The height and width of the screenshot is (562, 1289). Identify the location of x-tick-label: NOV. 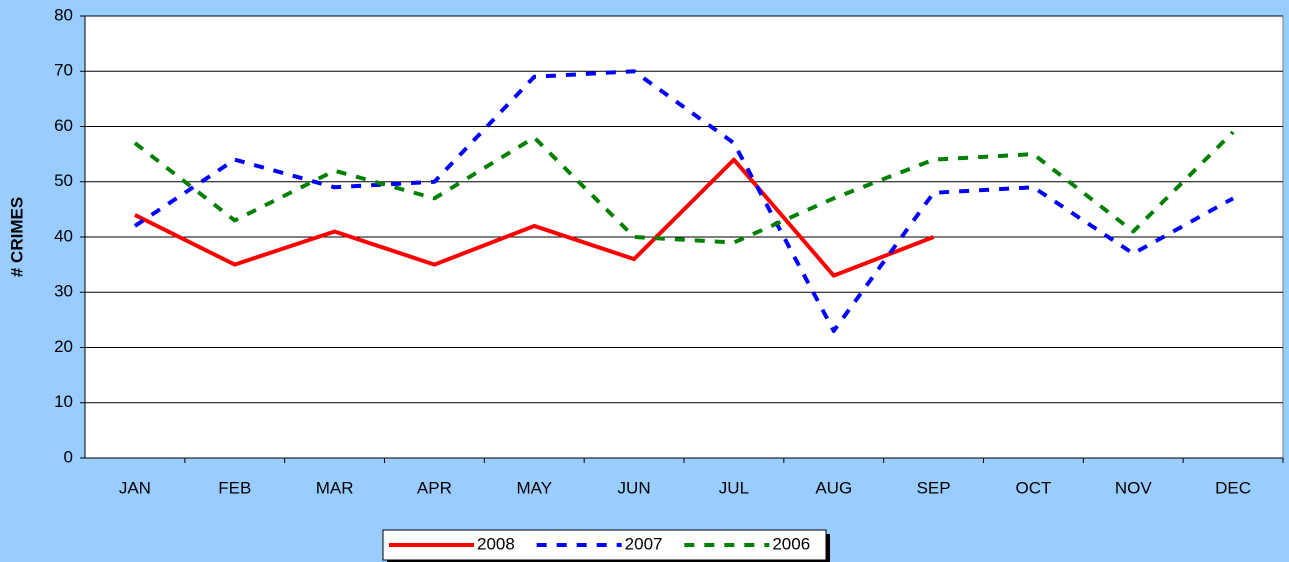
(1134, 487).